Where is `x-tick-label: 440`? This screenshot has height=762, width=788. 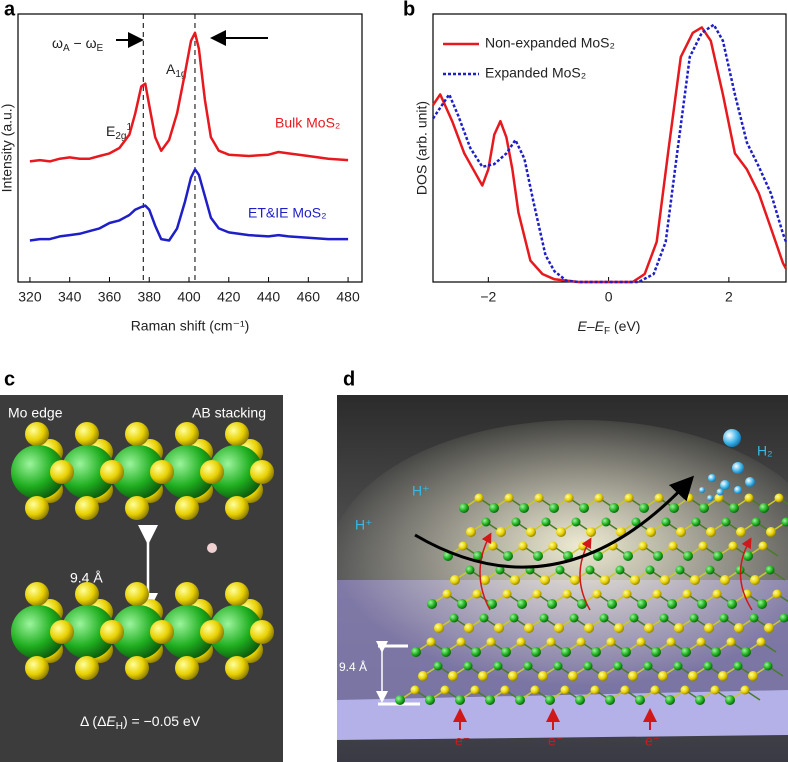
x-tick-label: 440 is located at coordinates (269, 297).